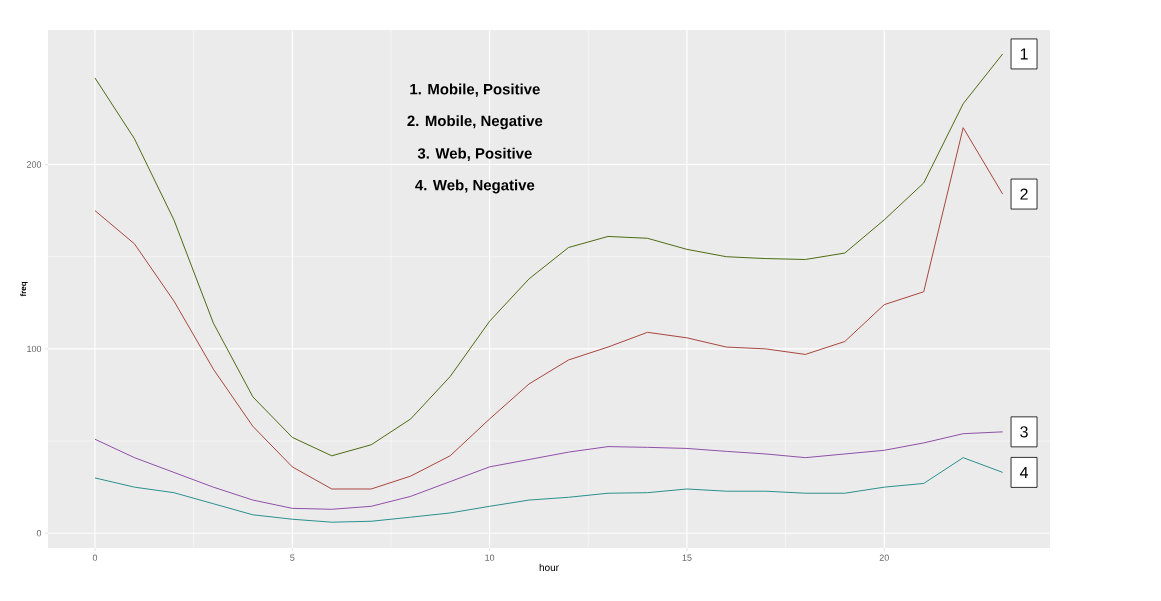 This screenshot has width=1161, height=601. Describe the element at coordinates (475, 122) in the screenshot. I see `annotation: 2. Mobile, Negative` at that location.